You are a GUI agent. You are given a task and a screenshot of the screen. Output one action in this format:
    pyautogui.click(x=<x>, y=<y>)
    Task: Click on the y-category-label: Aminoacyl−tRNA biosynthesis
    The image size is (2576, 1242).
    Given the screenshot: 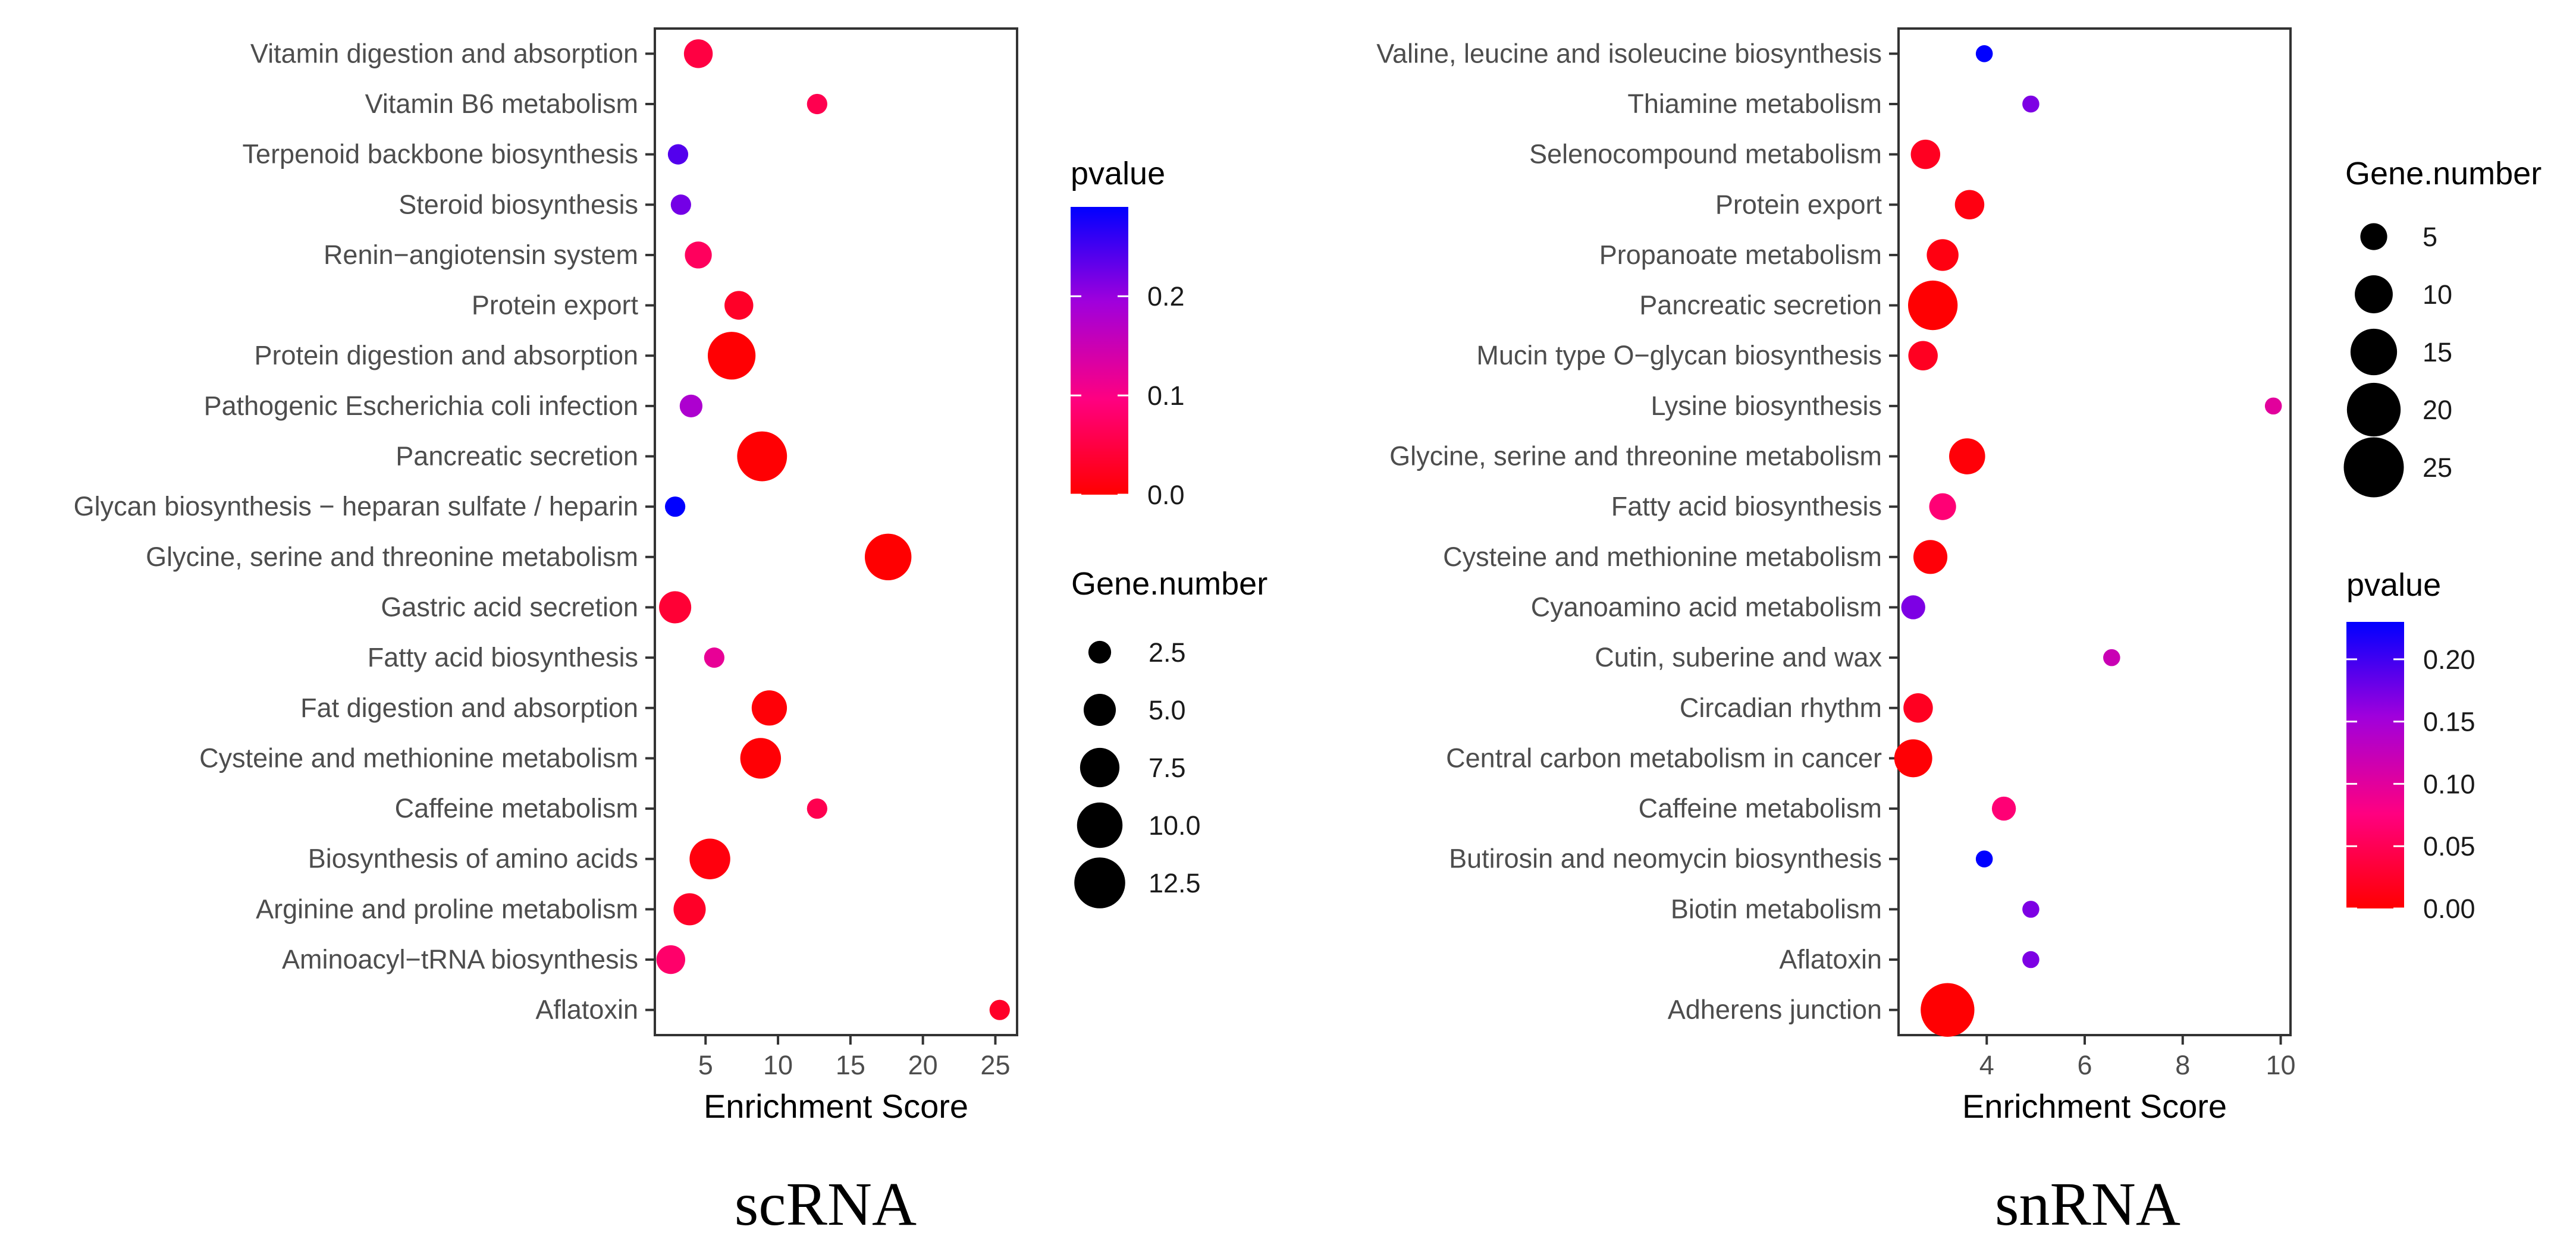 What is the action you would take?
    pyautogui.click(x=460, y=959)
    